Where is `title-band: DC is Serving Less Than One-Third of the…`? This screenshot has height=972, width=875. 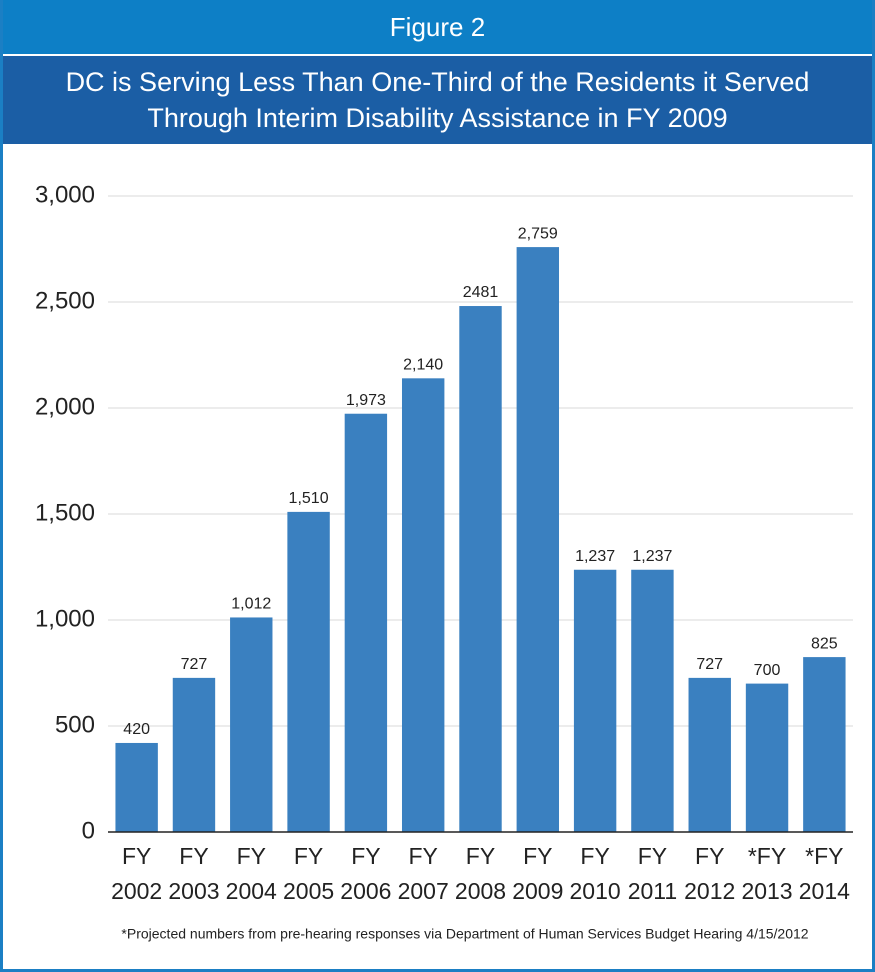
title-band: DC is Serving Less Than One-Third of the… is located at coordinates (437, 100).